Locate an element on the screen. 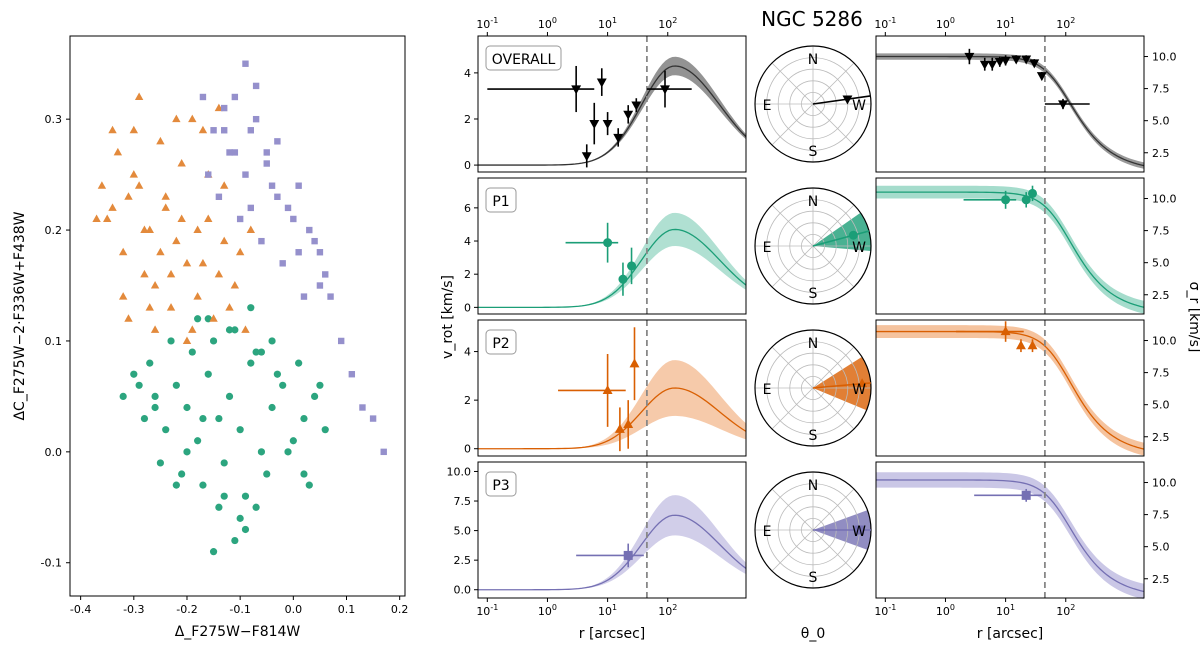 The image size is (1200, 647). vrot-xlabel: r [arcsec] is located at coordinates (612, 634).